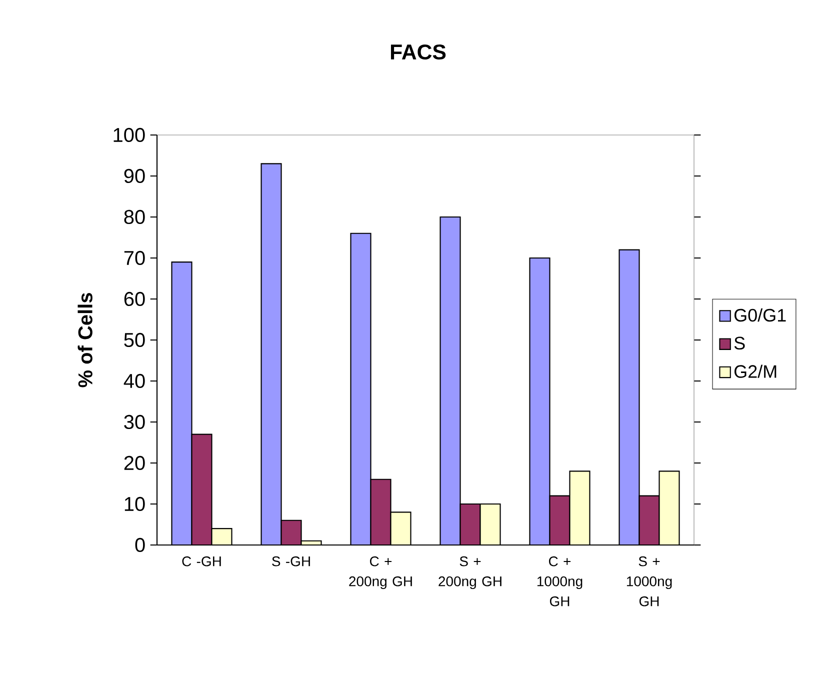  Describe the element at coordinates (134, 381) in the screenshot. I see `y-tick-label: 40` at that location.